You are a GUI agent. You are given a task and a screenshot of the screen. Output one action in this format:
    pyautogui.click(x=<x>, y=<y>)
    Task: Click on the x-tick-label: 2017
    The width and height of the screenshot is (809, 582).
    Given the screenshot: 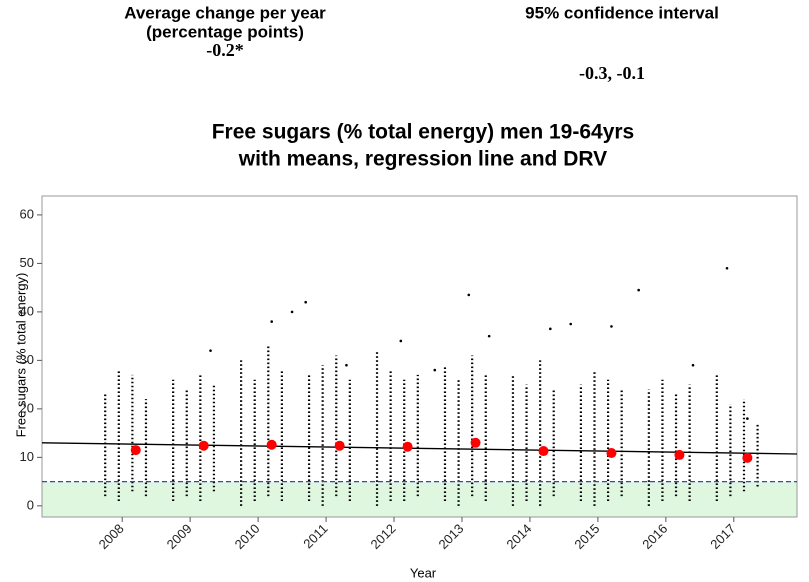 What is the action you would take?
    pyautogui.click(x=722, y=536)
    